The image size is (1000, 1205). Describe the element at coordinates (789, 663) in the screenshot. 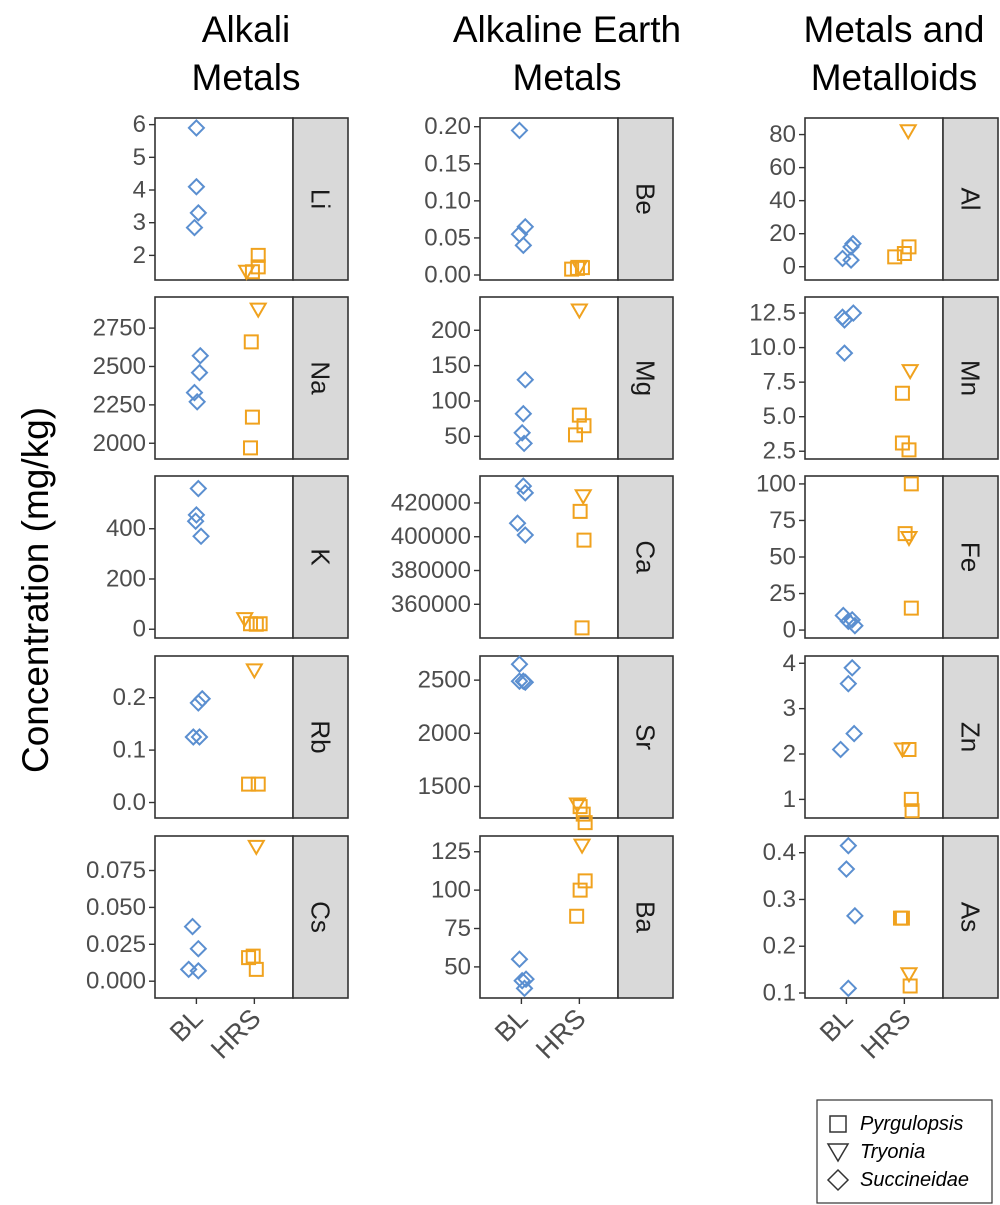

I see `y-tick-label: 4` at that location.